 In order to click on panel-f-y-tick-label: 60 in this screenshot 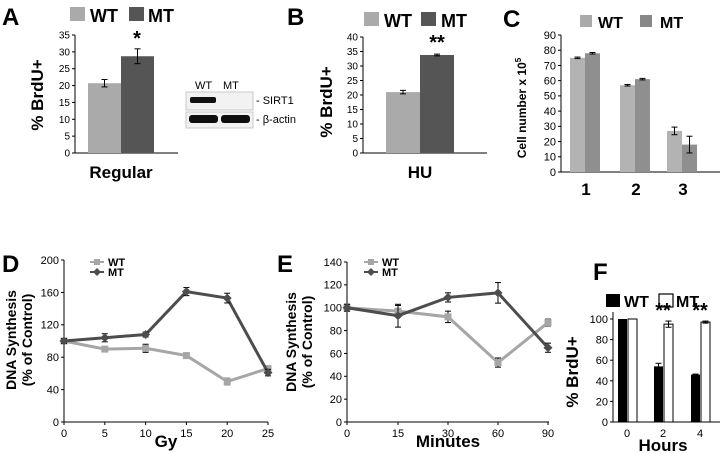, I will do `click(602, 361)`.